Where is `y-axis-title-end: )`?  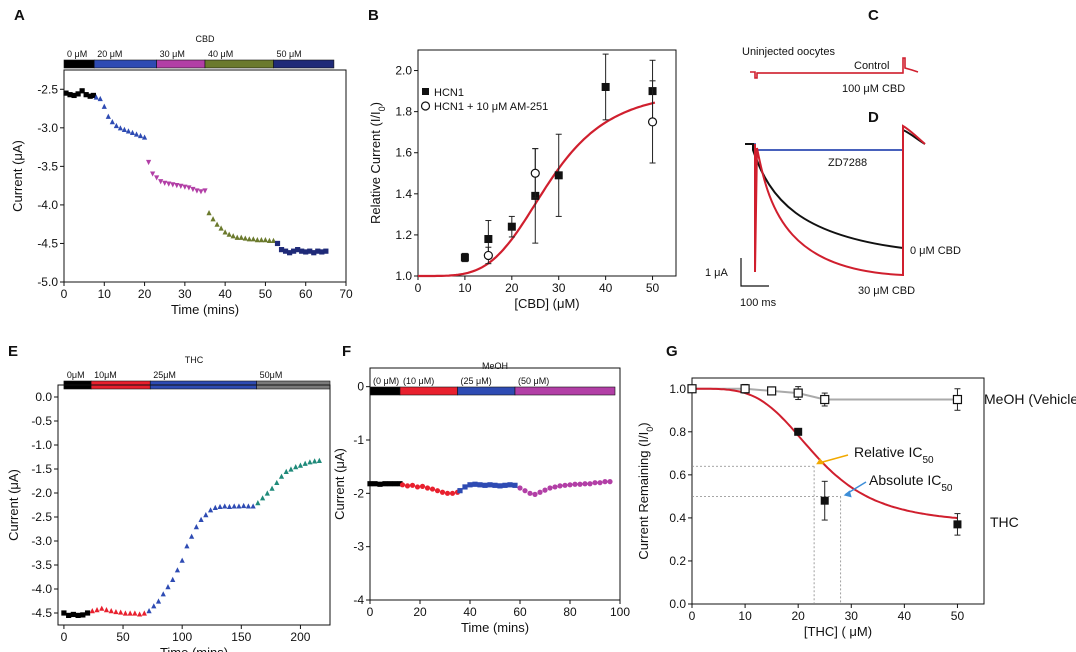
y-axis-title-end: ) is located at coordinates (643, 424).